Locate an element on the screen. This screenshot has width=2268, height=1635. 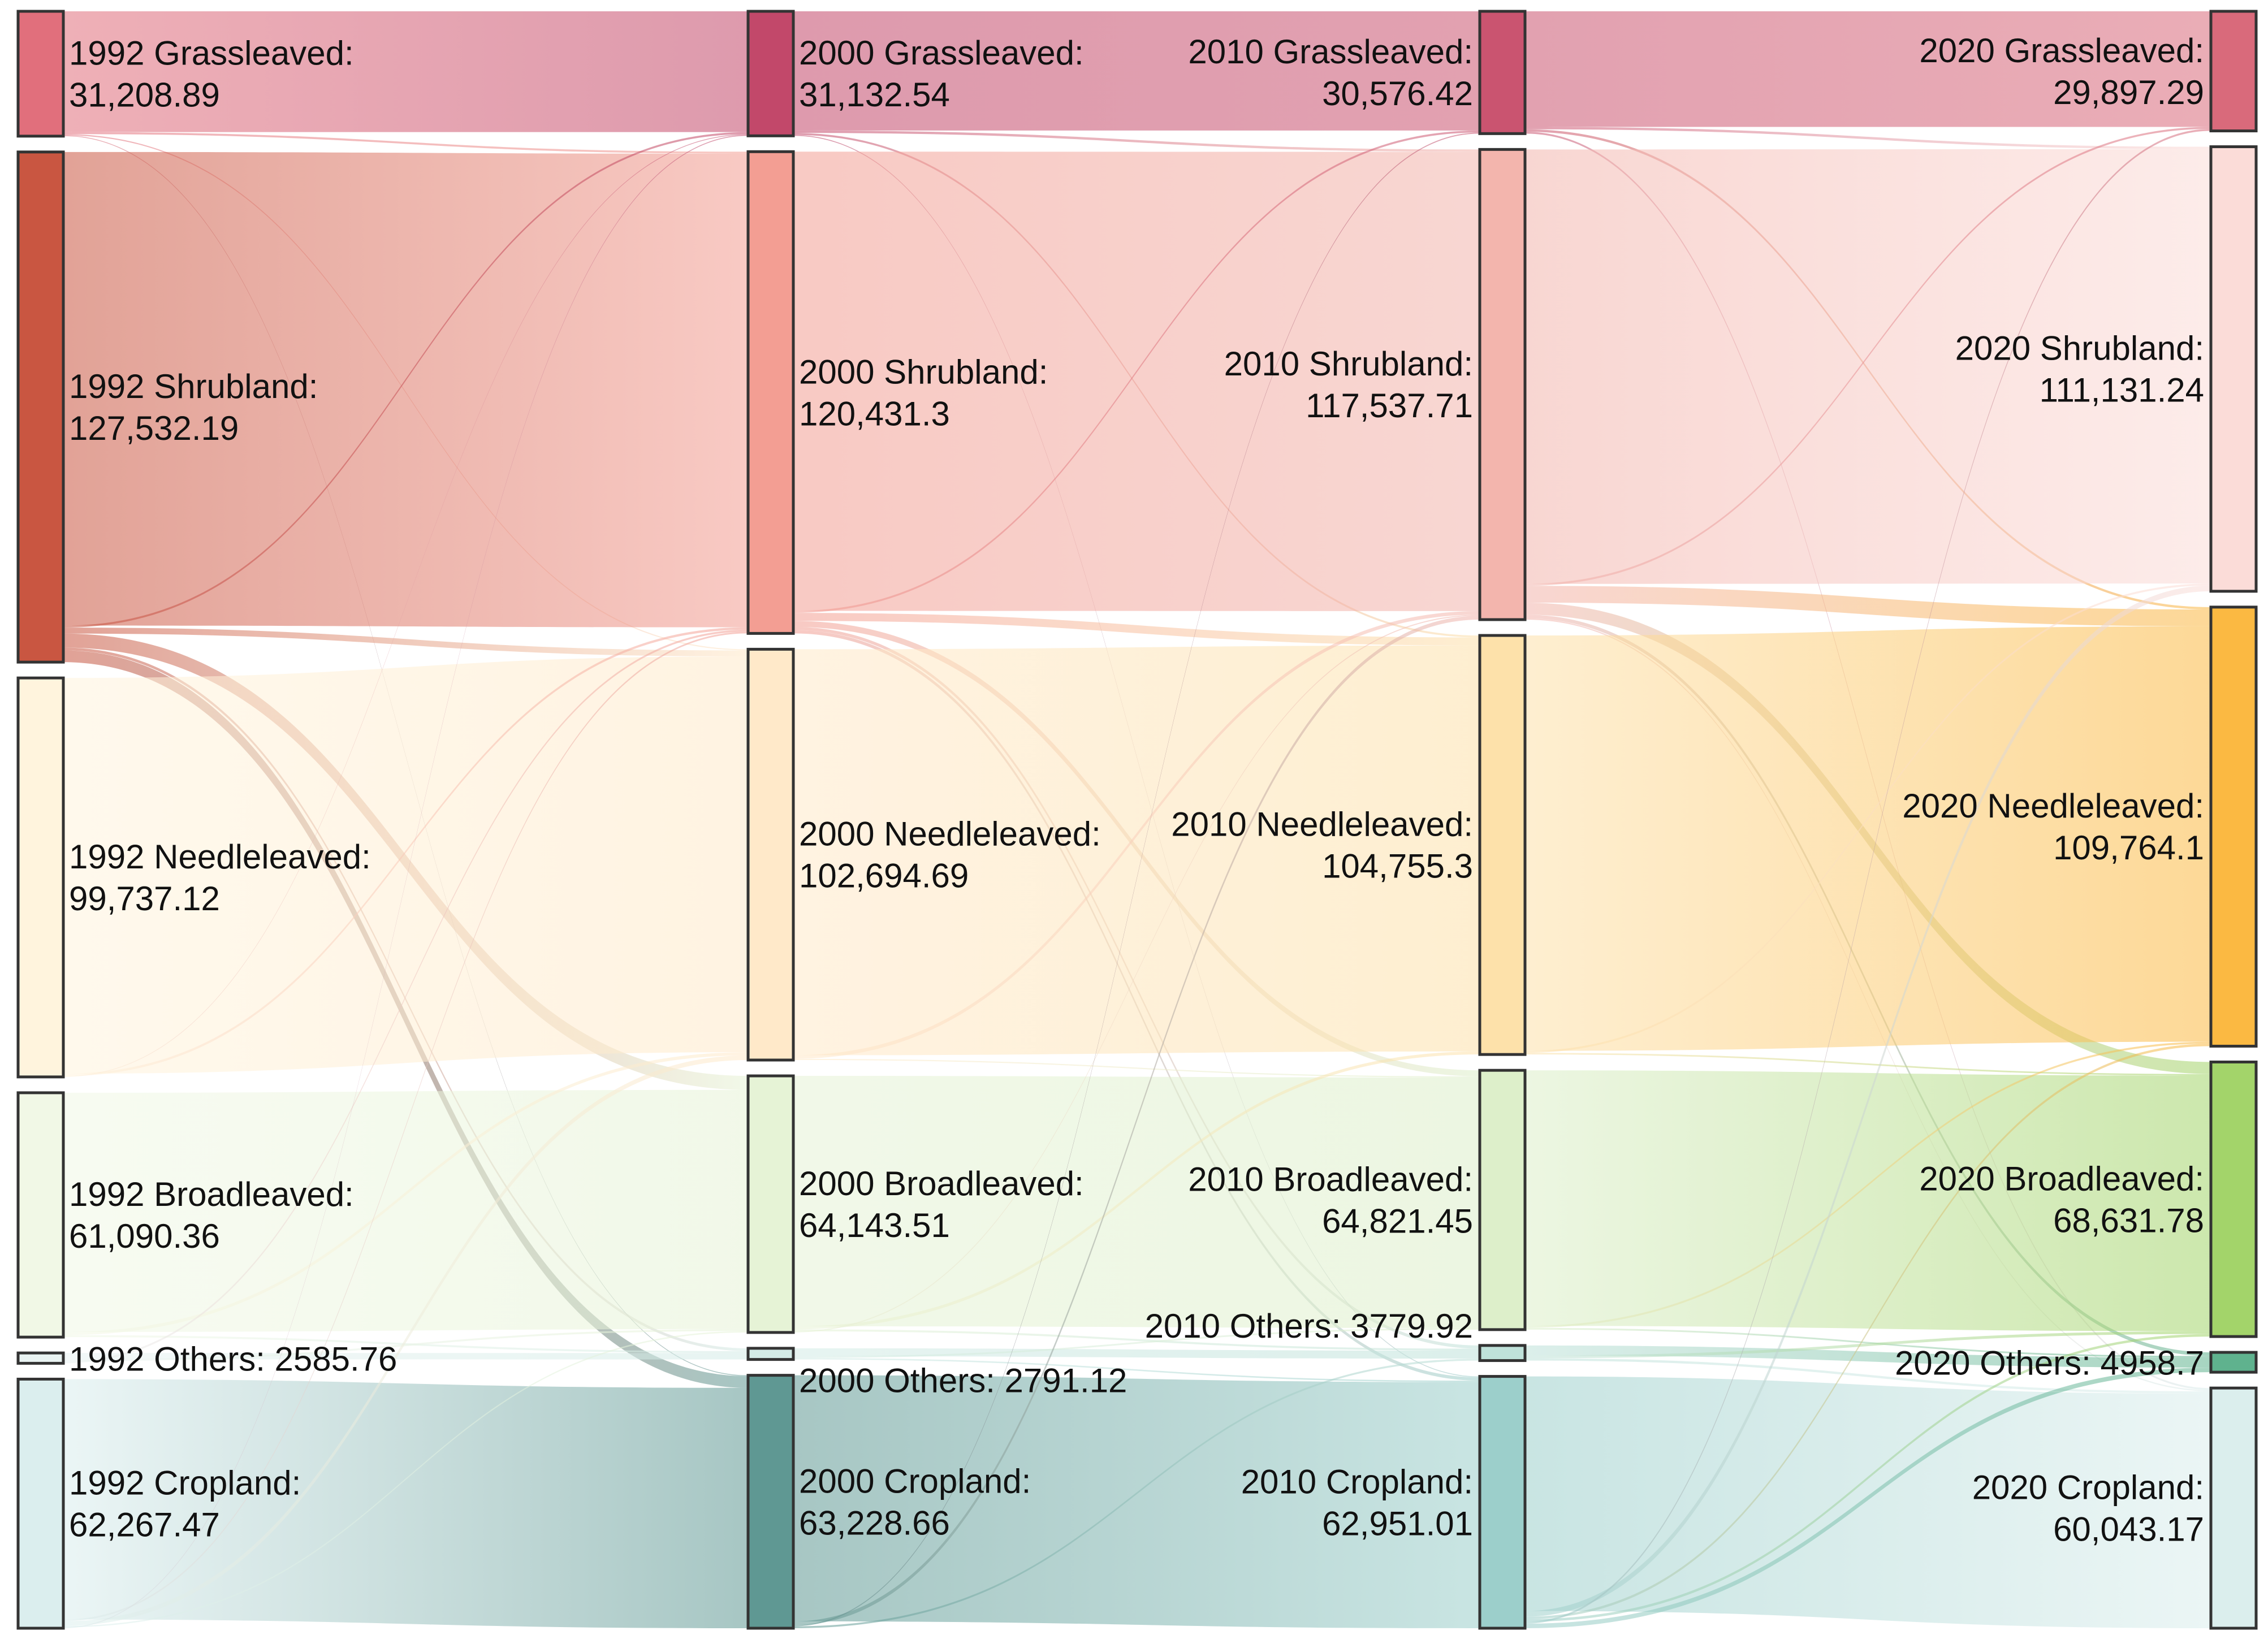
node-2010-shrubland is located at coordinates (1503, 384).